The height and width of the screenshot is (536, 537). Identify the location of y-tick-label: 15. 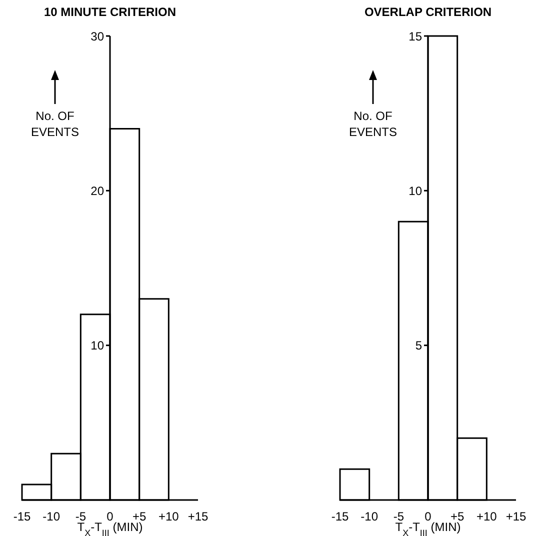
(415, 36).